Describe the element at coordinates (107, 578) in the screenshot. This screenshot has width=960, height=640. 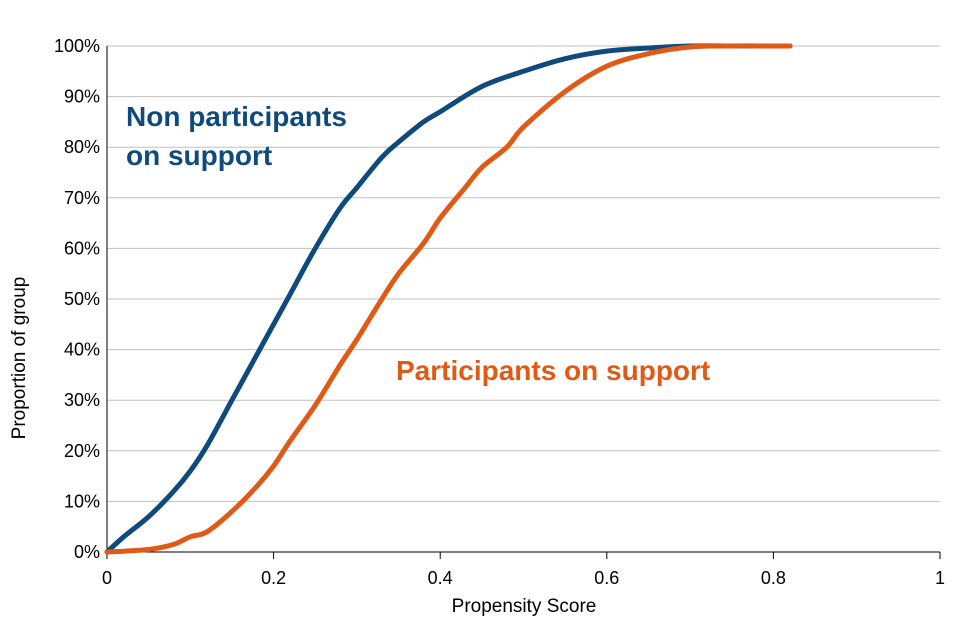
I see `x-tick-label: 0` at that location.